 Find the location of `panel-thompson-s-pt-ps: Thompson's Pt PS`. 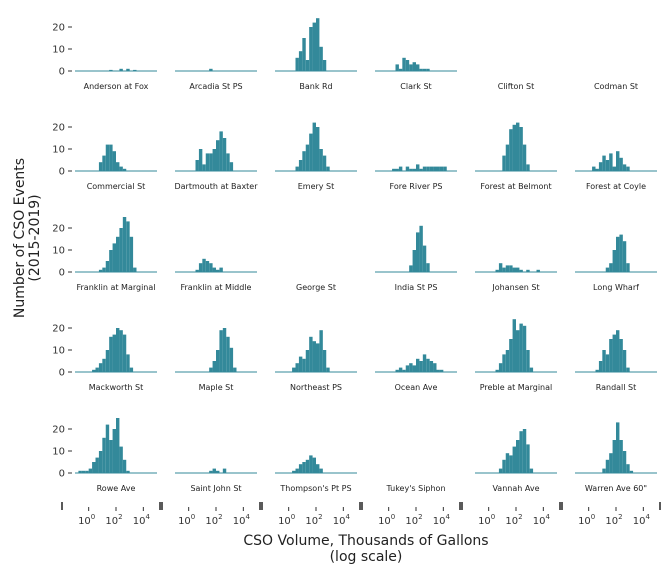

panel-thompson-s-pt-ps: Thompson's Pt PS is located at coordinates (316, 474).